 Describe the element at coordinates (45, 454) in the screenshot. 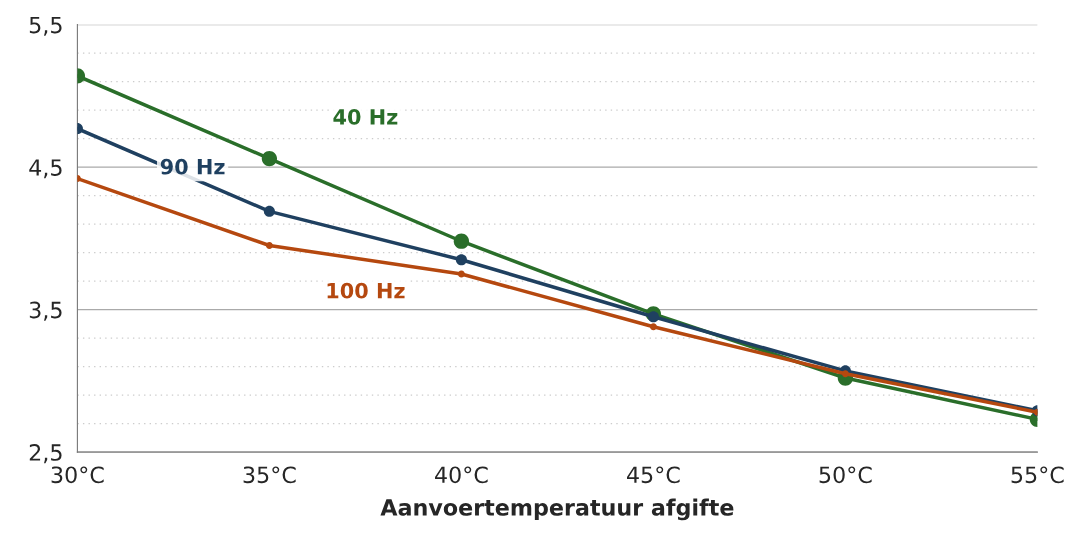

I see `y-tick-label: 2,5` at that location.